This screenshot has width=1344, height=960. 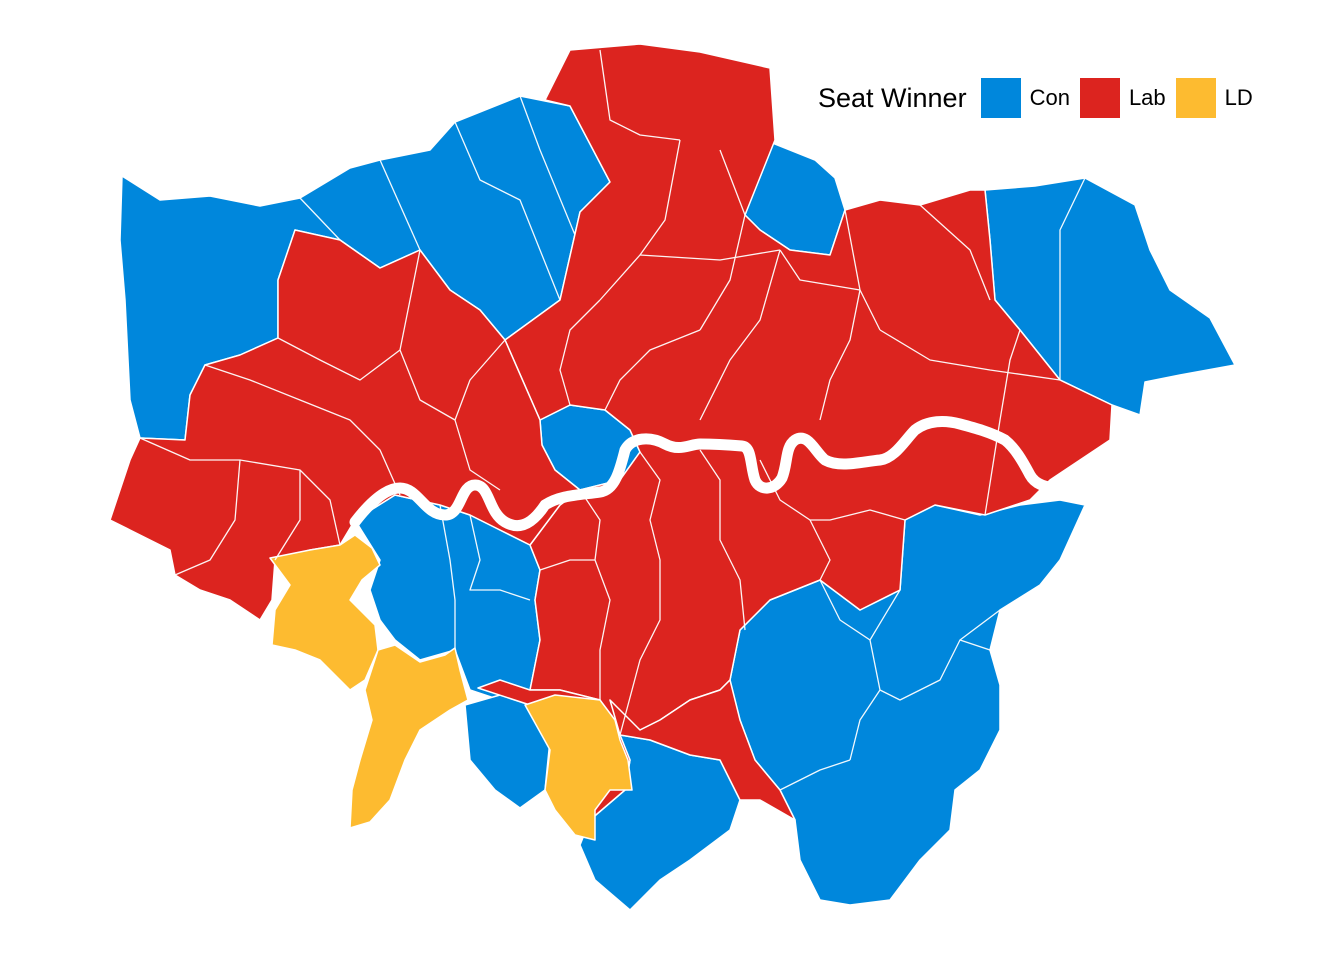 I want to click on region-ld-twickenham, so click(x=325, y=612).